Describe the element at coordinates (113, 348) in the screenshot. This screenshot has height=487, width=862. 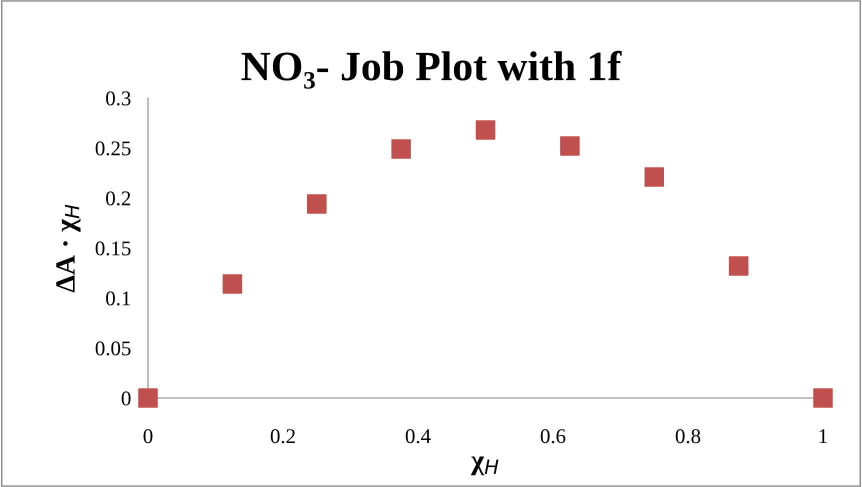
I see `y-tick-label: 0.05` at that location.